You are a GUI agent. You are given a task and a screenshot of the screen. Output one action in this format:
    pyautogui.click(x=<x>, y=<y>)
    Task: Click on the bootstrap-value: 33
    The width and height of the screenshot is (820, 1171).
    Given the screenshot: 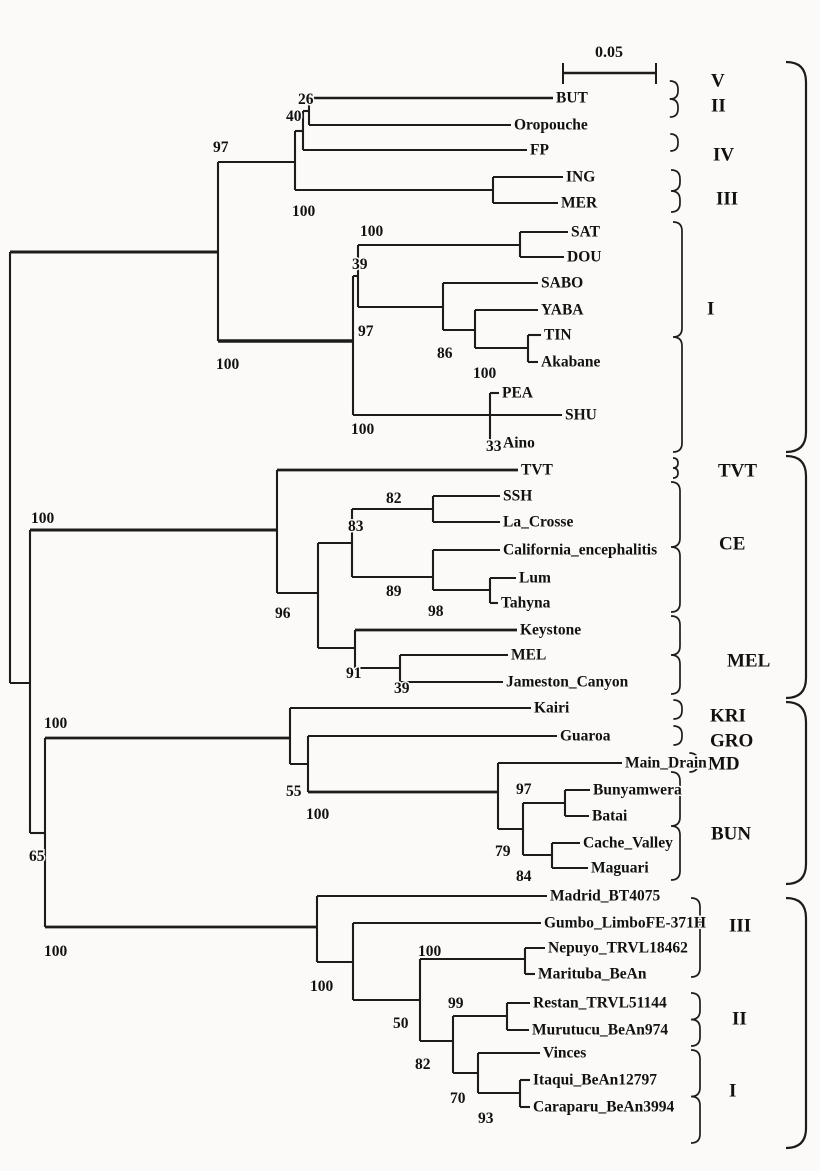 What is the action you would take?
    pyautogui.click(x=494, y=446)
    